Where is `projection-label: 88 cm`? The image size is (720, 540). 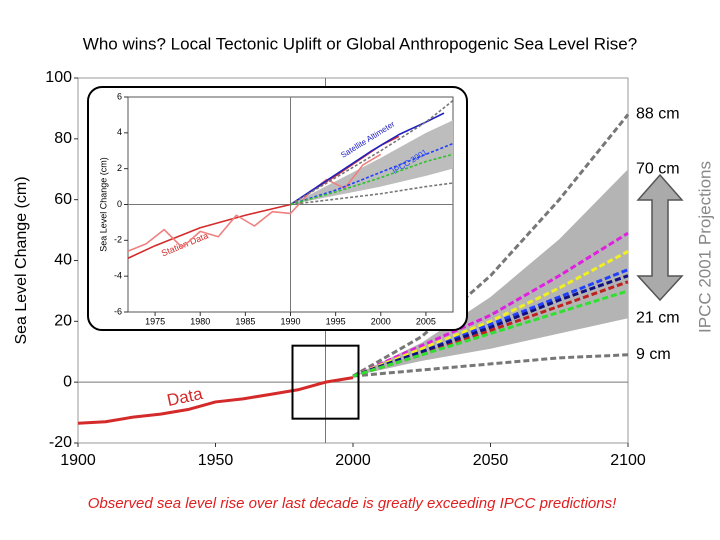 projection-label: 88 cm is located at coordinates (658, 114).